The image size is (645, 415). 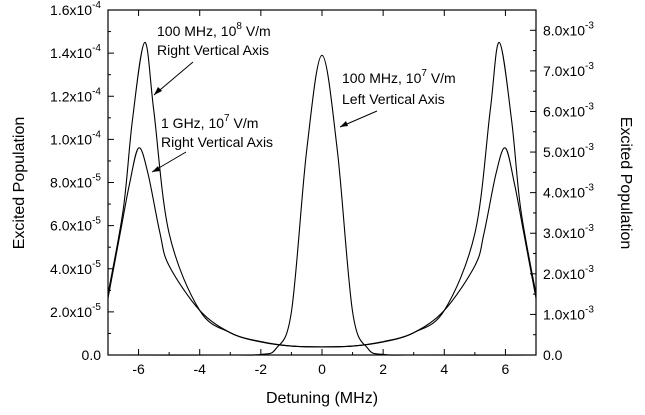 What do you see at coordinates (568, 192) in the screenshot?
I see `y-tick-label: 4.0x10⁻³` at bounding box center [568, 192].